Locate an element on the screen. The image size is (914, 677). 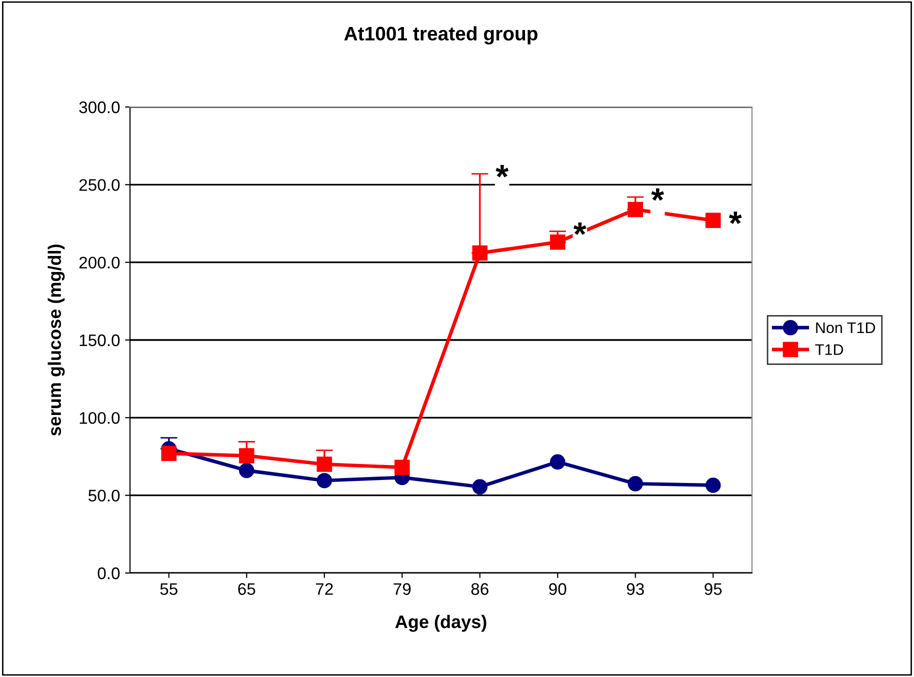
x-tick-label: 90 is located at coordinates (557, 589).